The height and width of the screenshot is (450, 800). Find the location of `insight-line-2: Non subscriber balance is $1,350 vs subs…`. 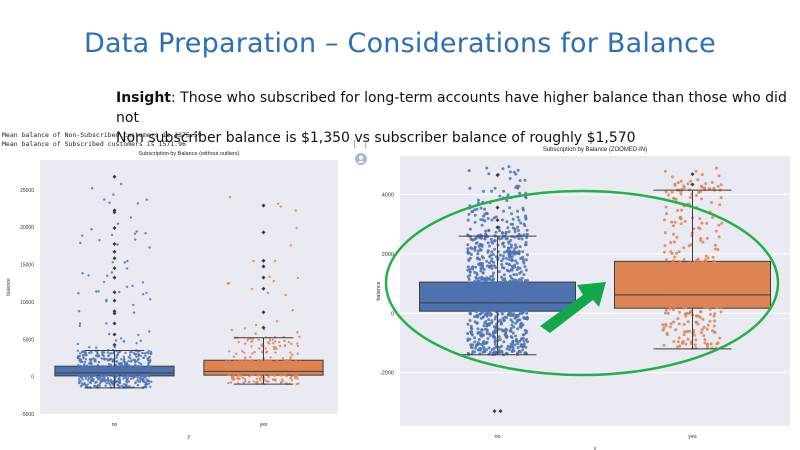

insight-line-2: Non subscriber balance is $1,350 vs subs… is located at coordinates (376, 138).